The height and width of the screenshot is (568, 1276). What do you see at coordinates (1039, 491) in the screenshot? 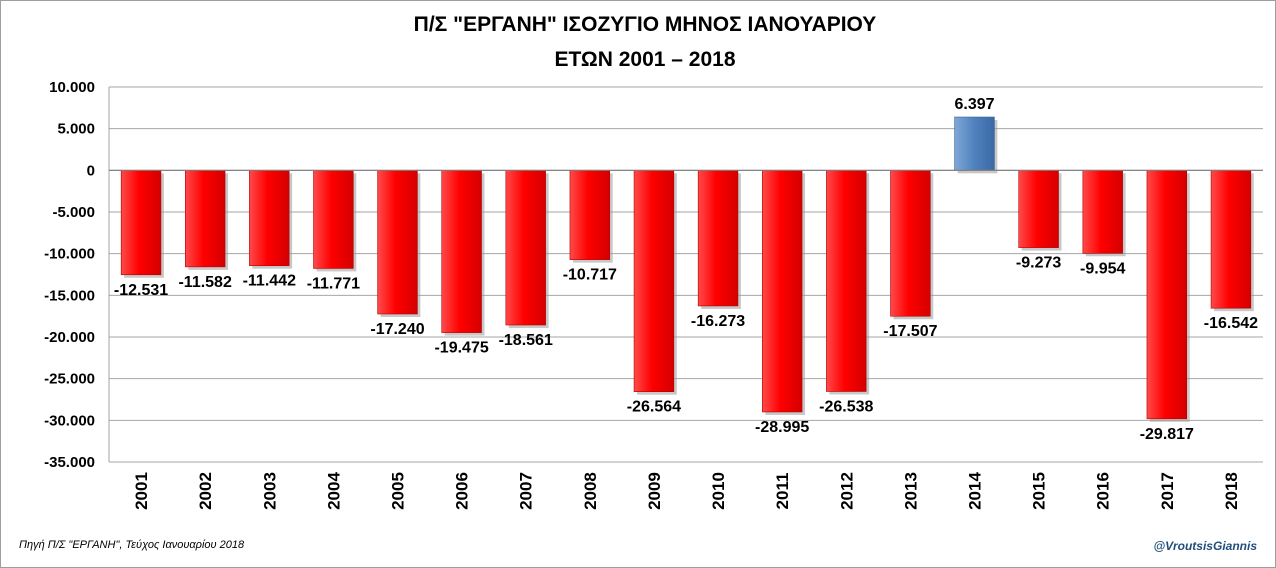
I see `x-tick-label-2015: 2015` at bounding box center [1039, 491].